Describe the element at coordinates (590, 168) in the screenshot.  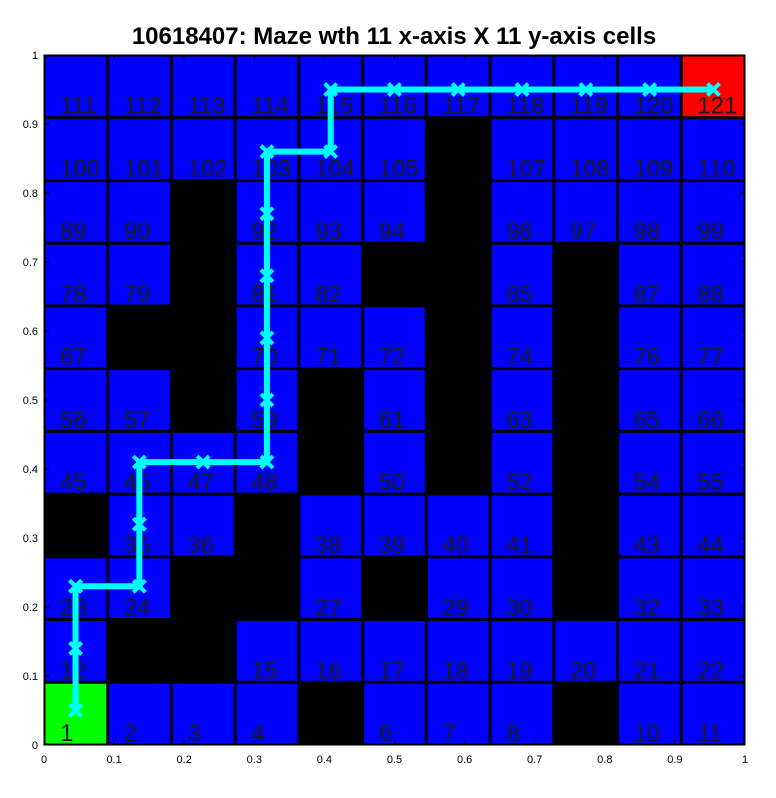
I see `cell-number-label: 108` at that location.